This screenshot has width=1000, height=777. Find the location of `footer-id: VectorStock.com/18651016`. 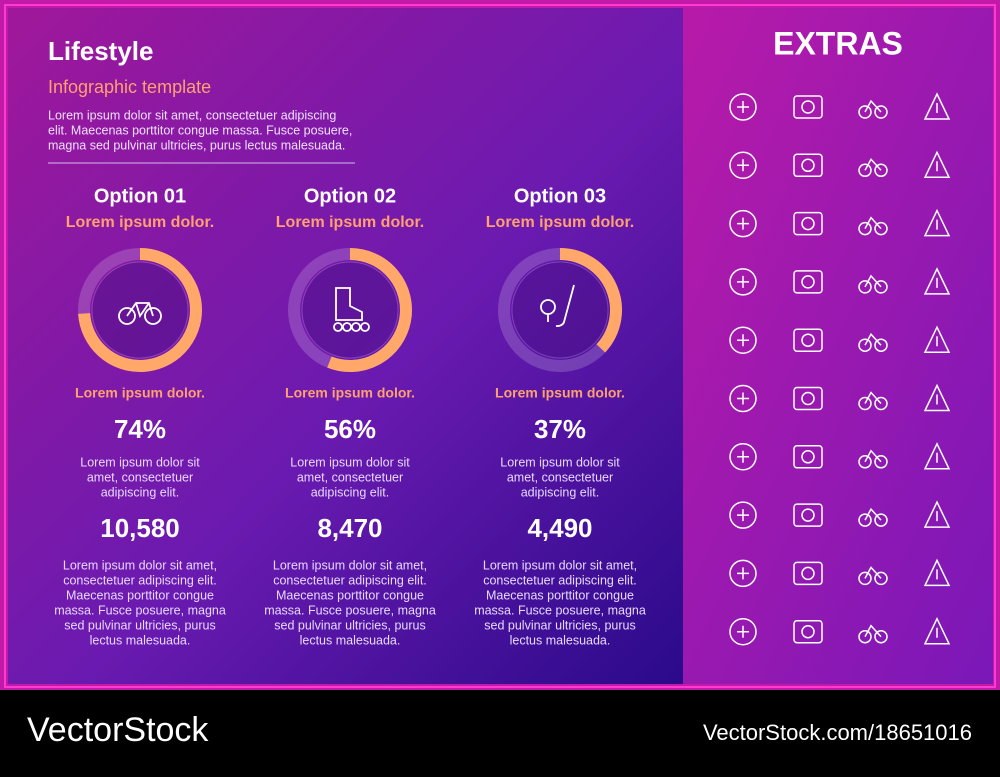

footer-id: VectorStock.com/18651016 is located at coordinates (837, 732).